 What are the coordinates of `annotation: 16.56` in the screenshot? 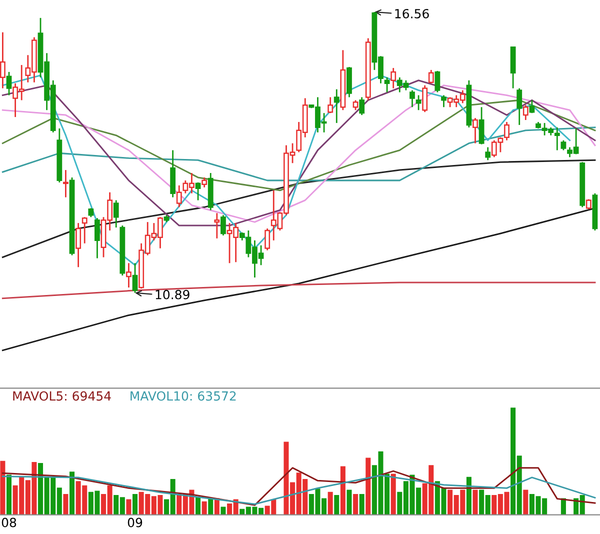 It's located at (412, 13).